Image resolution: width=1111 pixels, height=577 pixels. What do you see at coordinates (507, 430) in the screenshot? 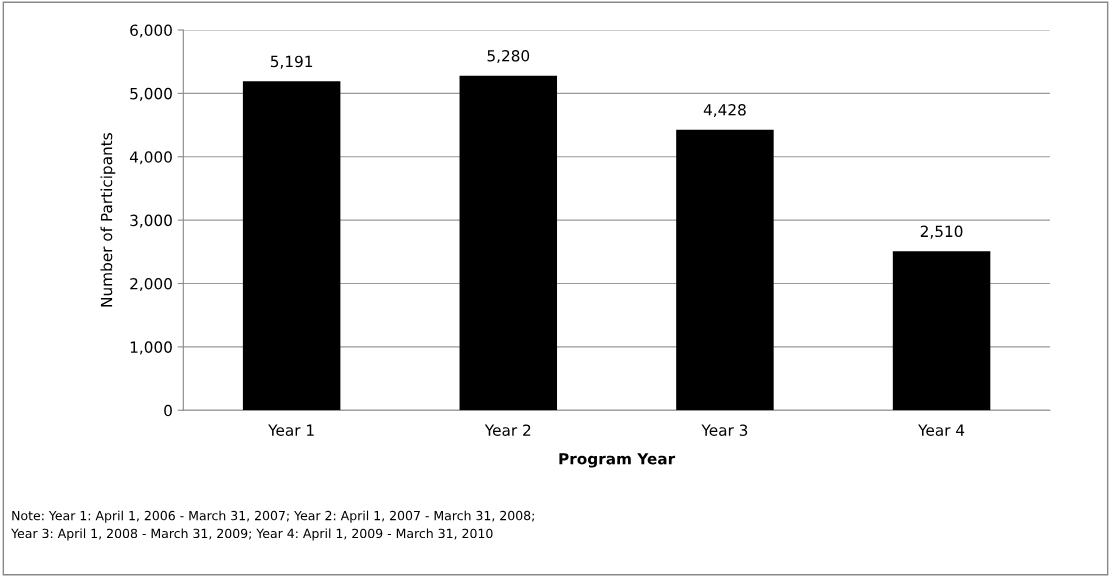
I see `x-tick-label: Year 2` at bounding box center [507, 430].